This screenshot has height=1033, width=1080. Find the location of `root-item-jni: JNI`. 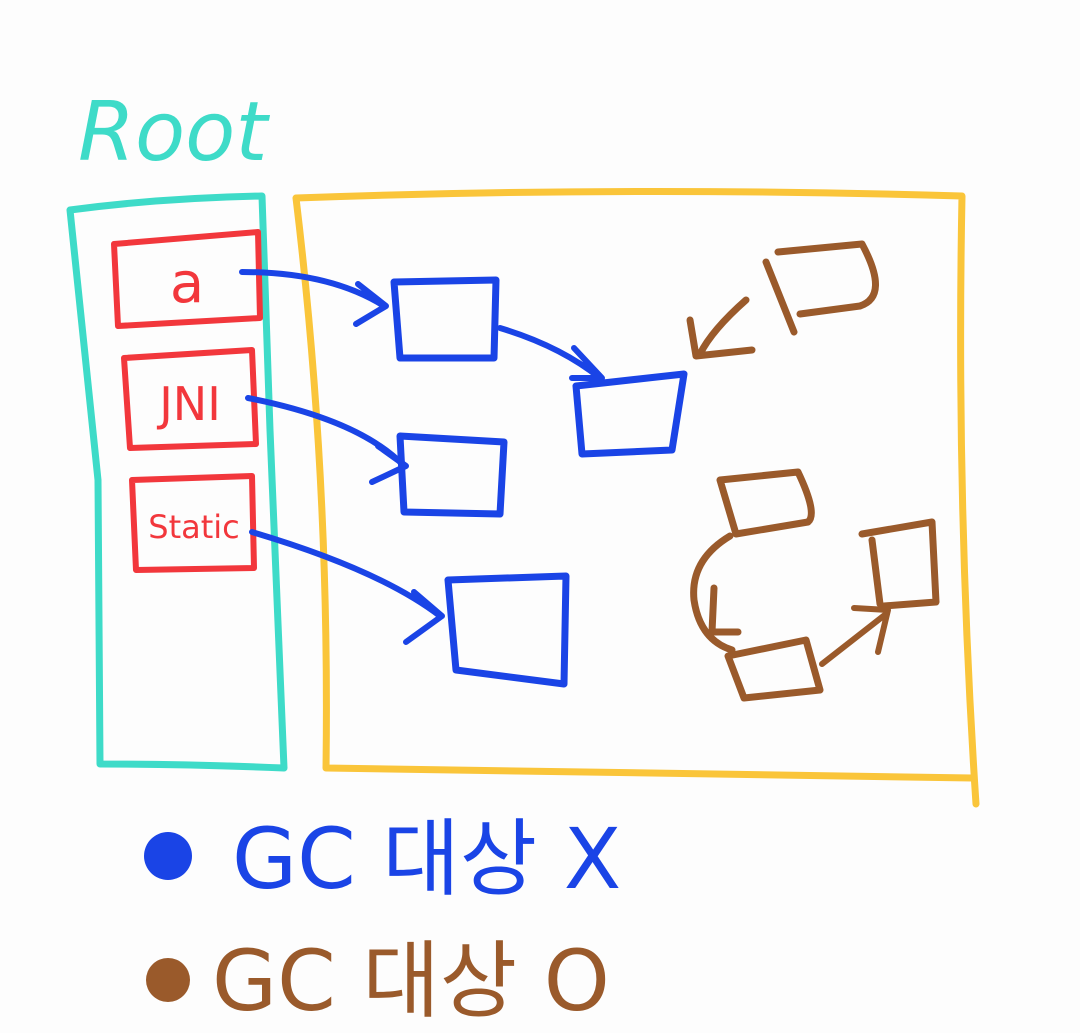

root-item-jni: JNI is located at coordinates (190, 399).